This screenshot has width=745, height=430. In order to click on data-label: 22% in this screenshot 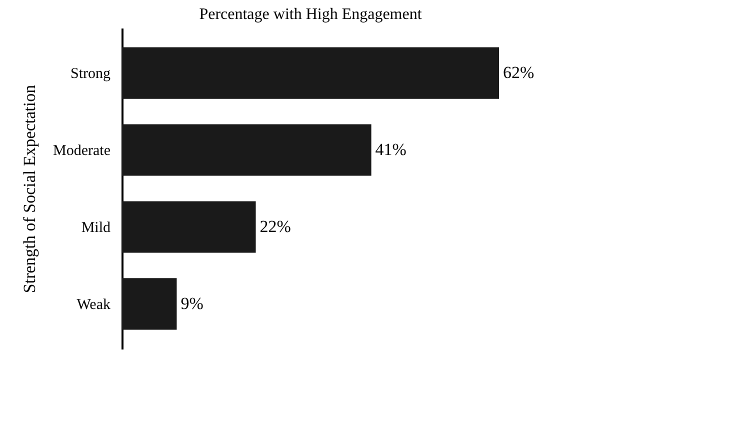, I will do `click(275, 226)`.